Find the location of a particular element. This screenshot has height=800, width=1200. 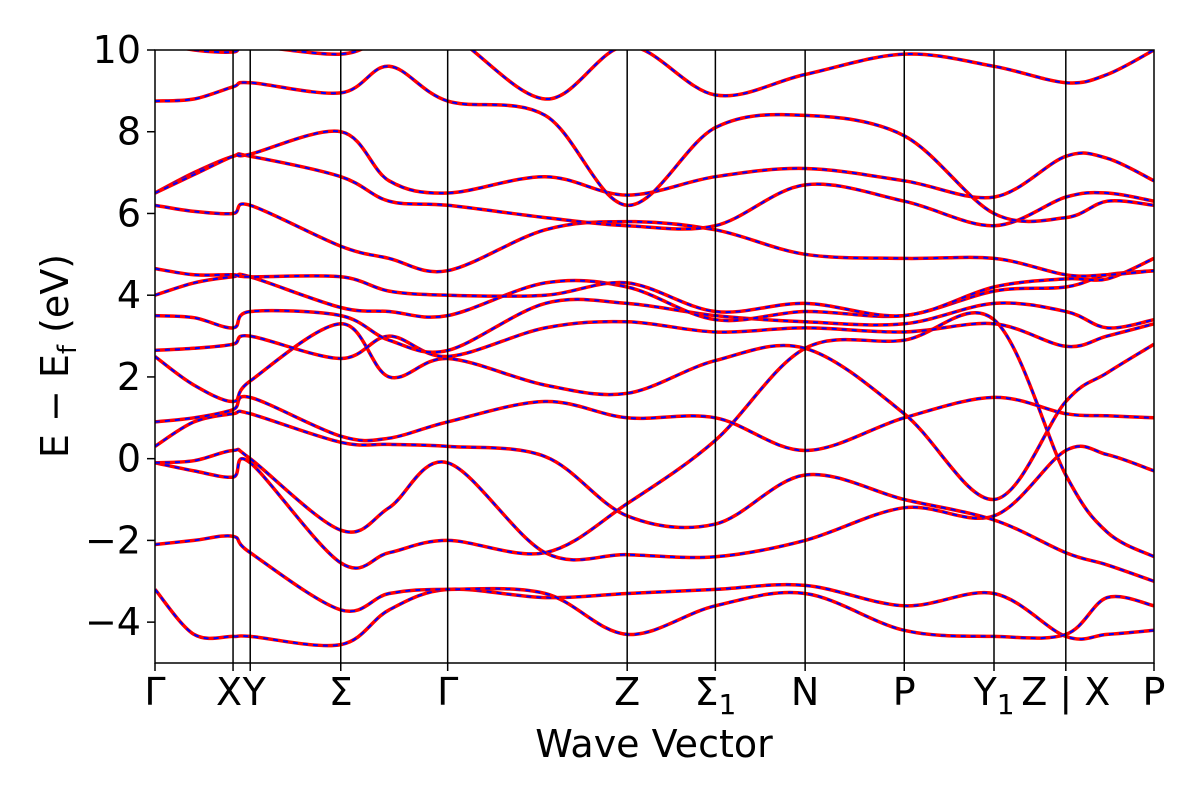

band-16-dft-line is located at coordinates (668, 75).